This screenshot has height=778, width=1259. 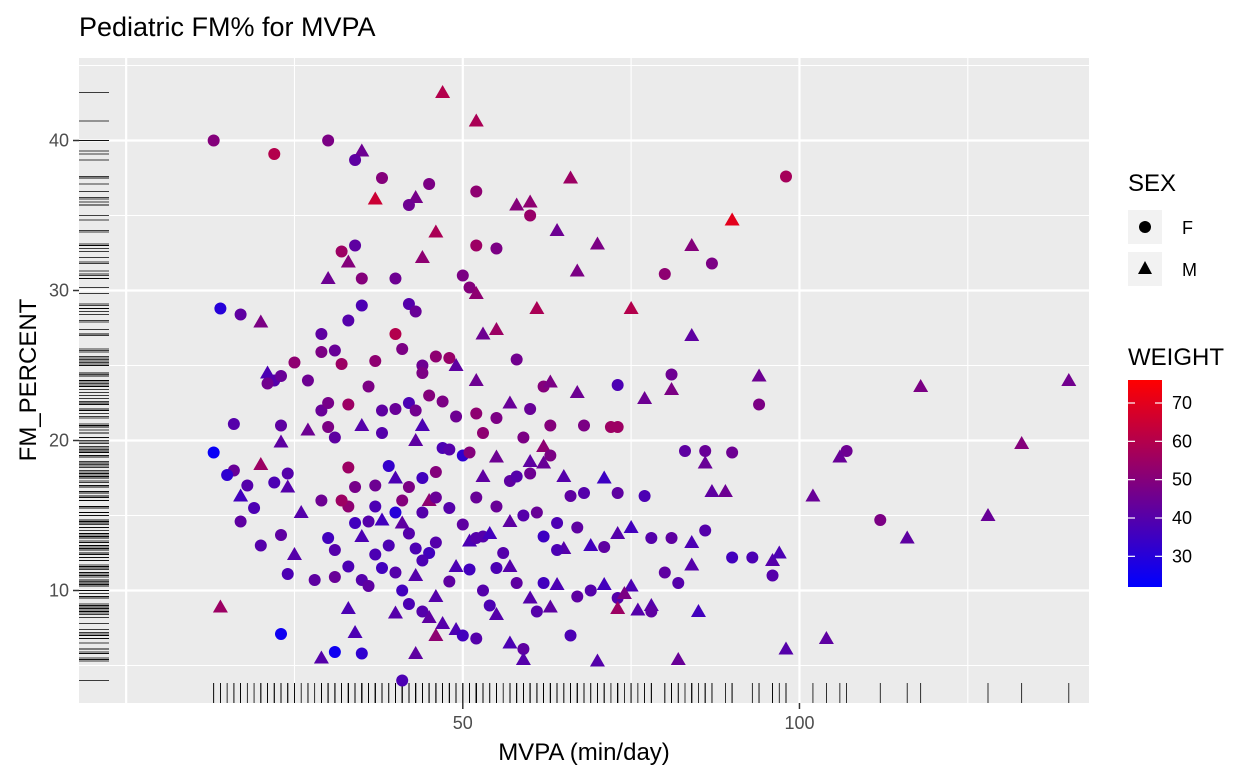 I want to click on y-tick-label: 10, so click(x=59, y=591).